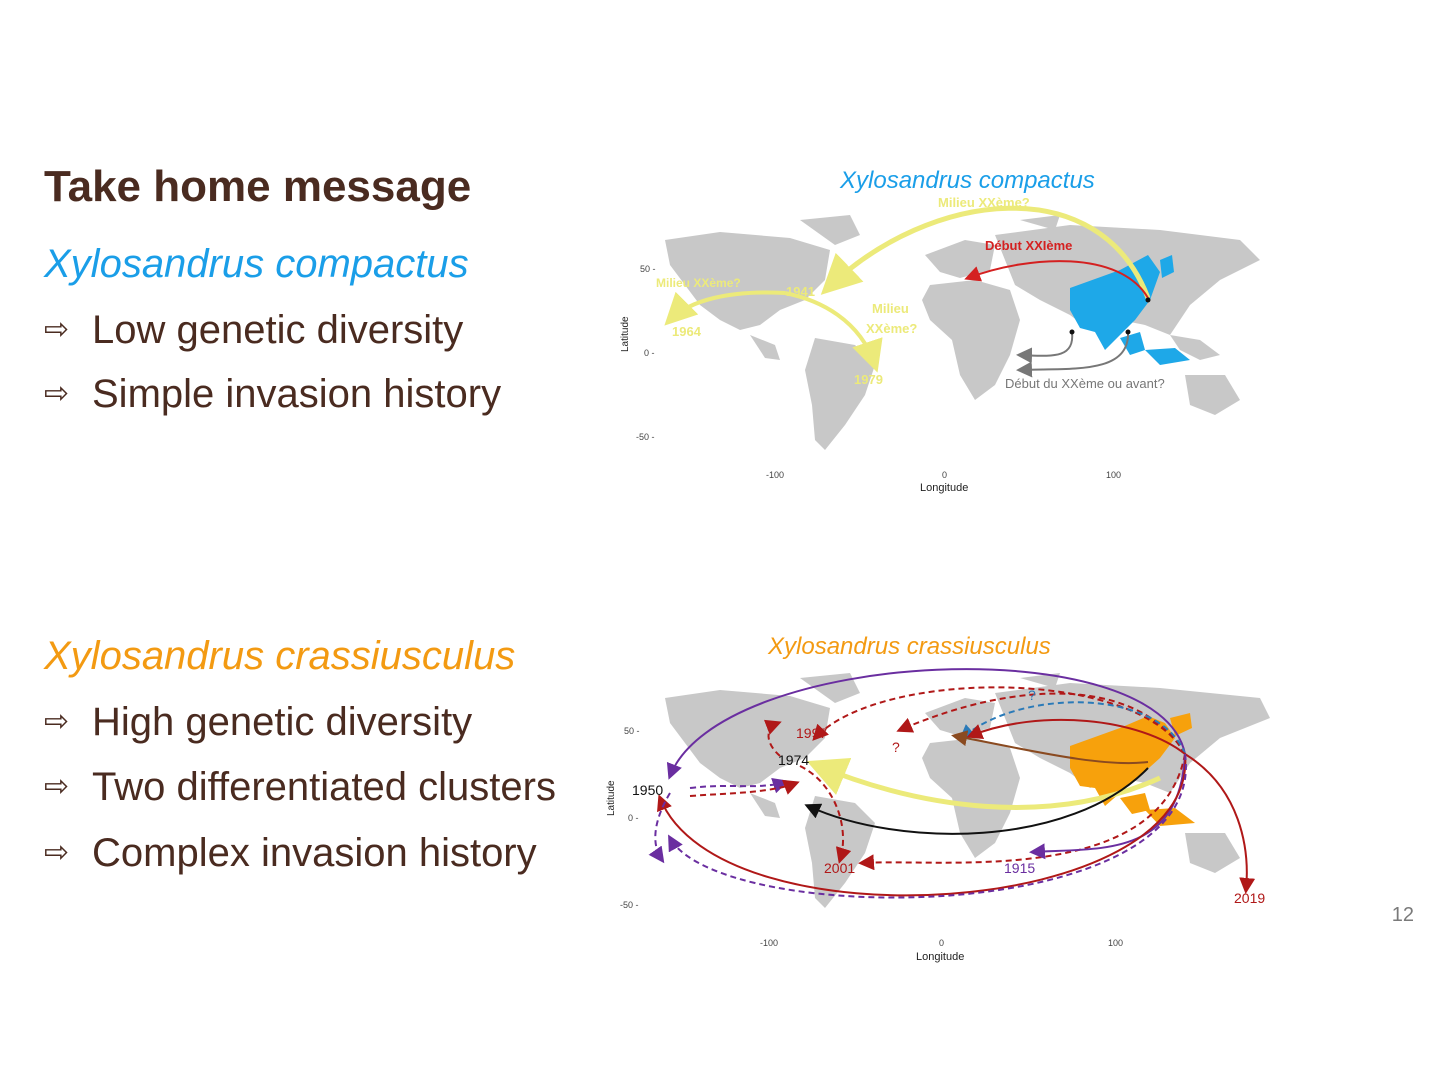 Image resolution: width=1440 pixels, height=1080 pixels. Describe the element at coordinates (1403, 915) in the screenshot. I see `page-number: 12` at that location.